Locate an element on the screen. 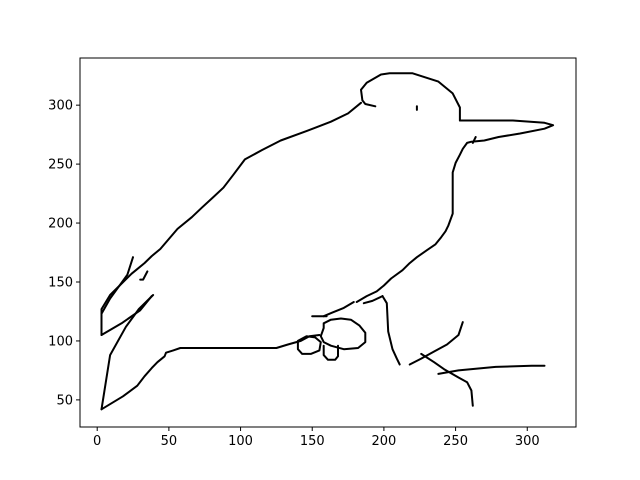 Image resolution: width=640 pixels, height=480 pixels. x-tick-label: 200 is located at coordinates (383, 441).